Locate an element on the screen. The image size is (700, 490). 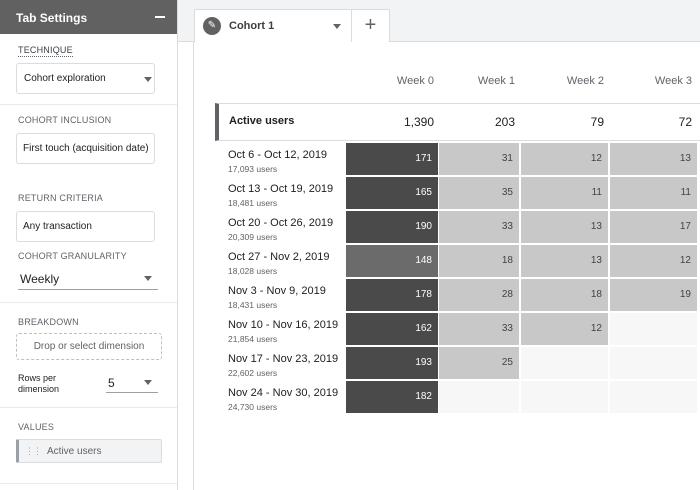
add-tab-button: + is located at coordinates (370, 25).